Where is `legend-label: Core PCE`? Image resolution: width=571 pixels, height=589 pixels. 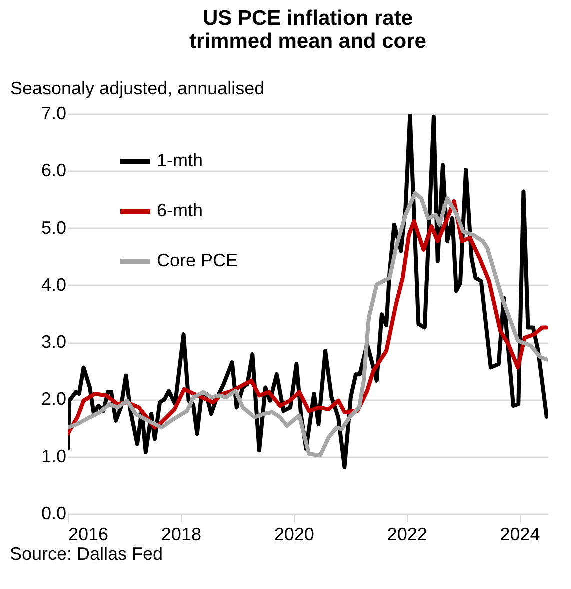
legend-label: Core PCE is located at coordinates (197, 260).